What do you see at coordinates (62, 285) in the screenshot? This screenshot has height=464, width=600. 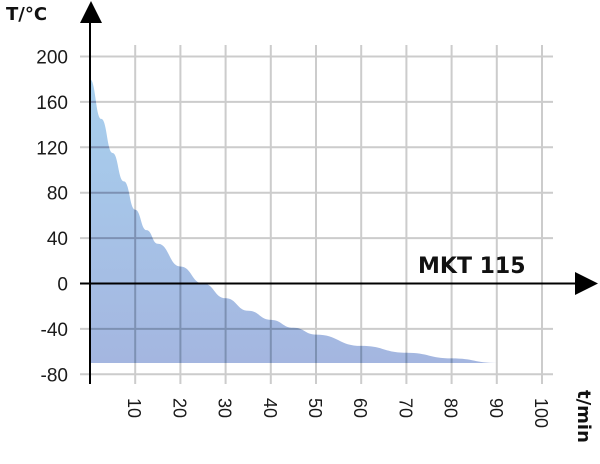 I see `y-tick-label: 0` at bounding box center [62, 285].